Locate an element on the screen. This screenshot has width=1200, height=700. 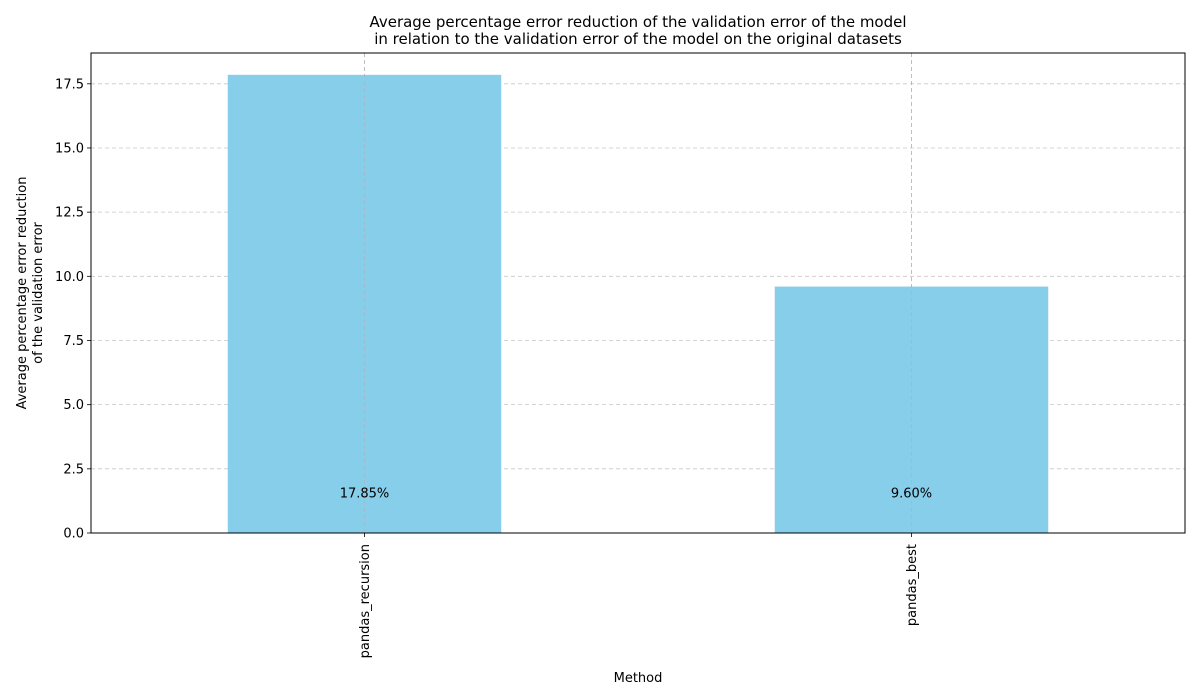
bar-value-label: 9.60% is located at coordinates (911, 494).